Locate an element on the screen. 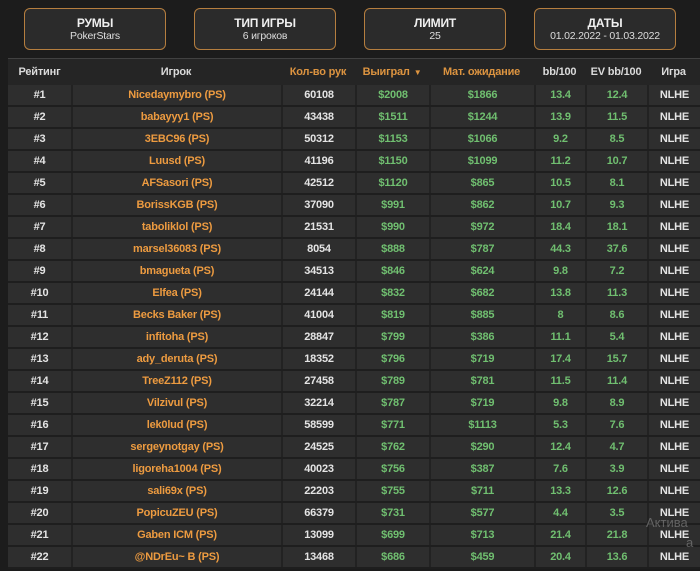 This screenshot has height=571, width=700. cell-hands: 22203 is located at coordinates (318, 491).